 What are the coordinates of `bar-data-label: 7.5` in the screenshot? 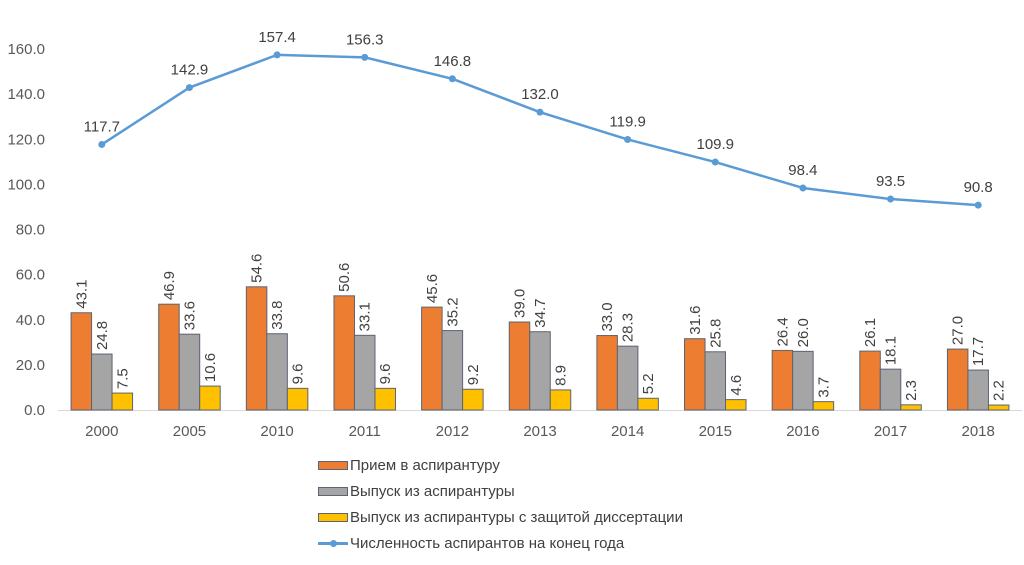 It's located at (122, 378).